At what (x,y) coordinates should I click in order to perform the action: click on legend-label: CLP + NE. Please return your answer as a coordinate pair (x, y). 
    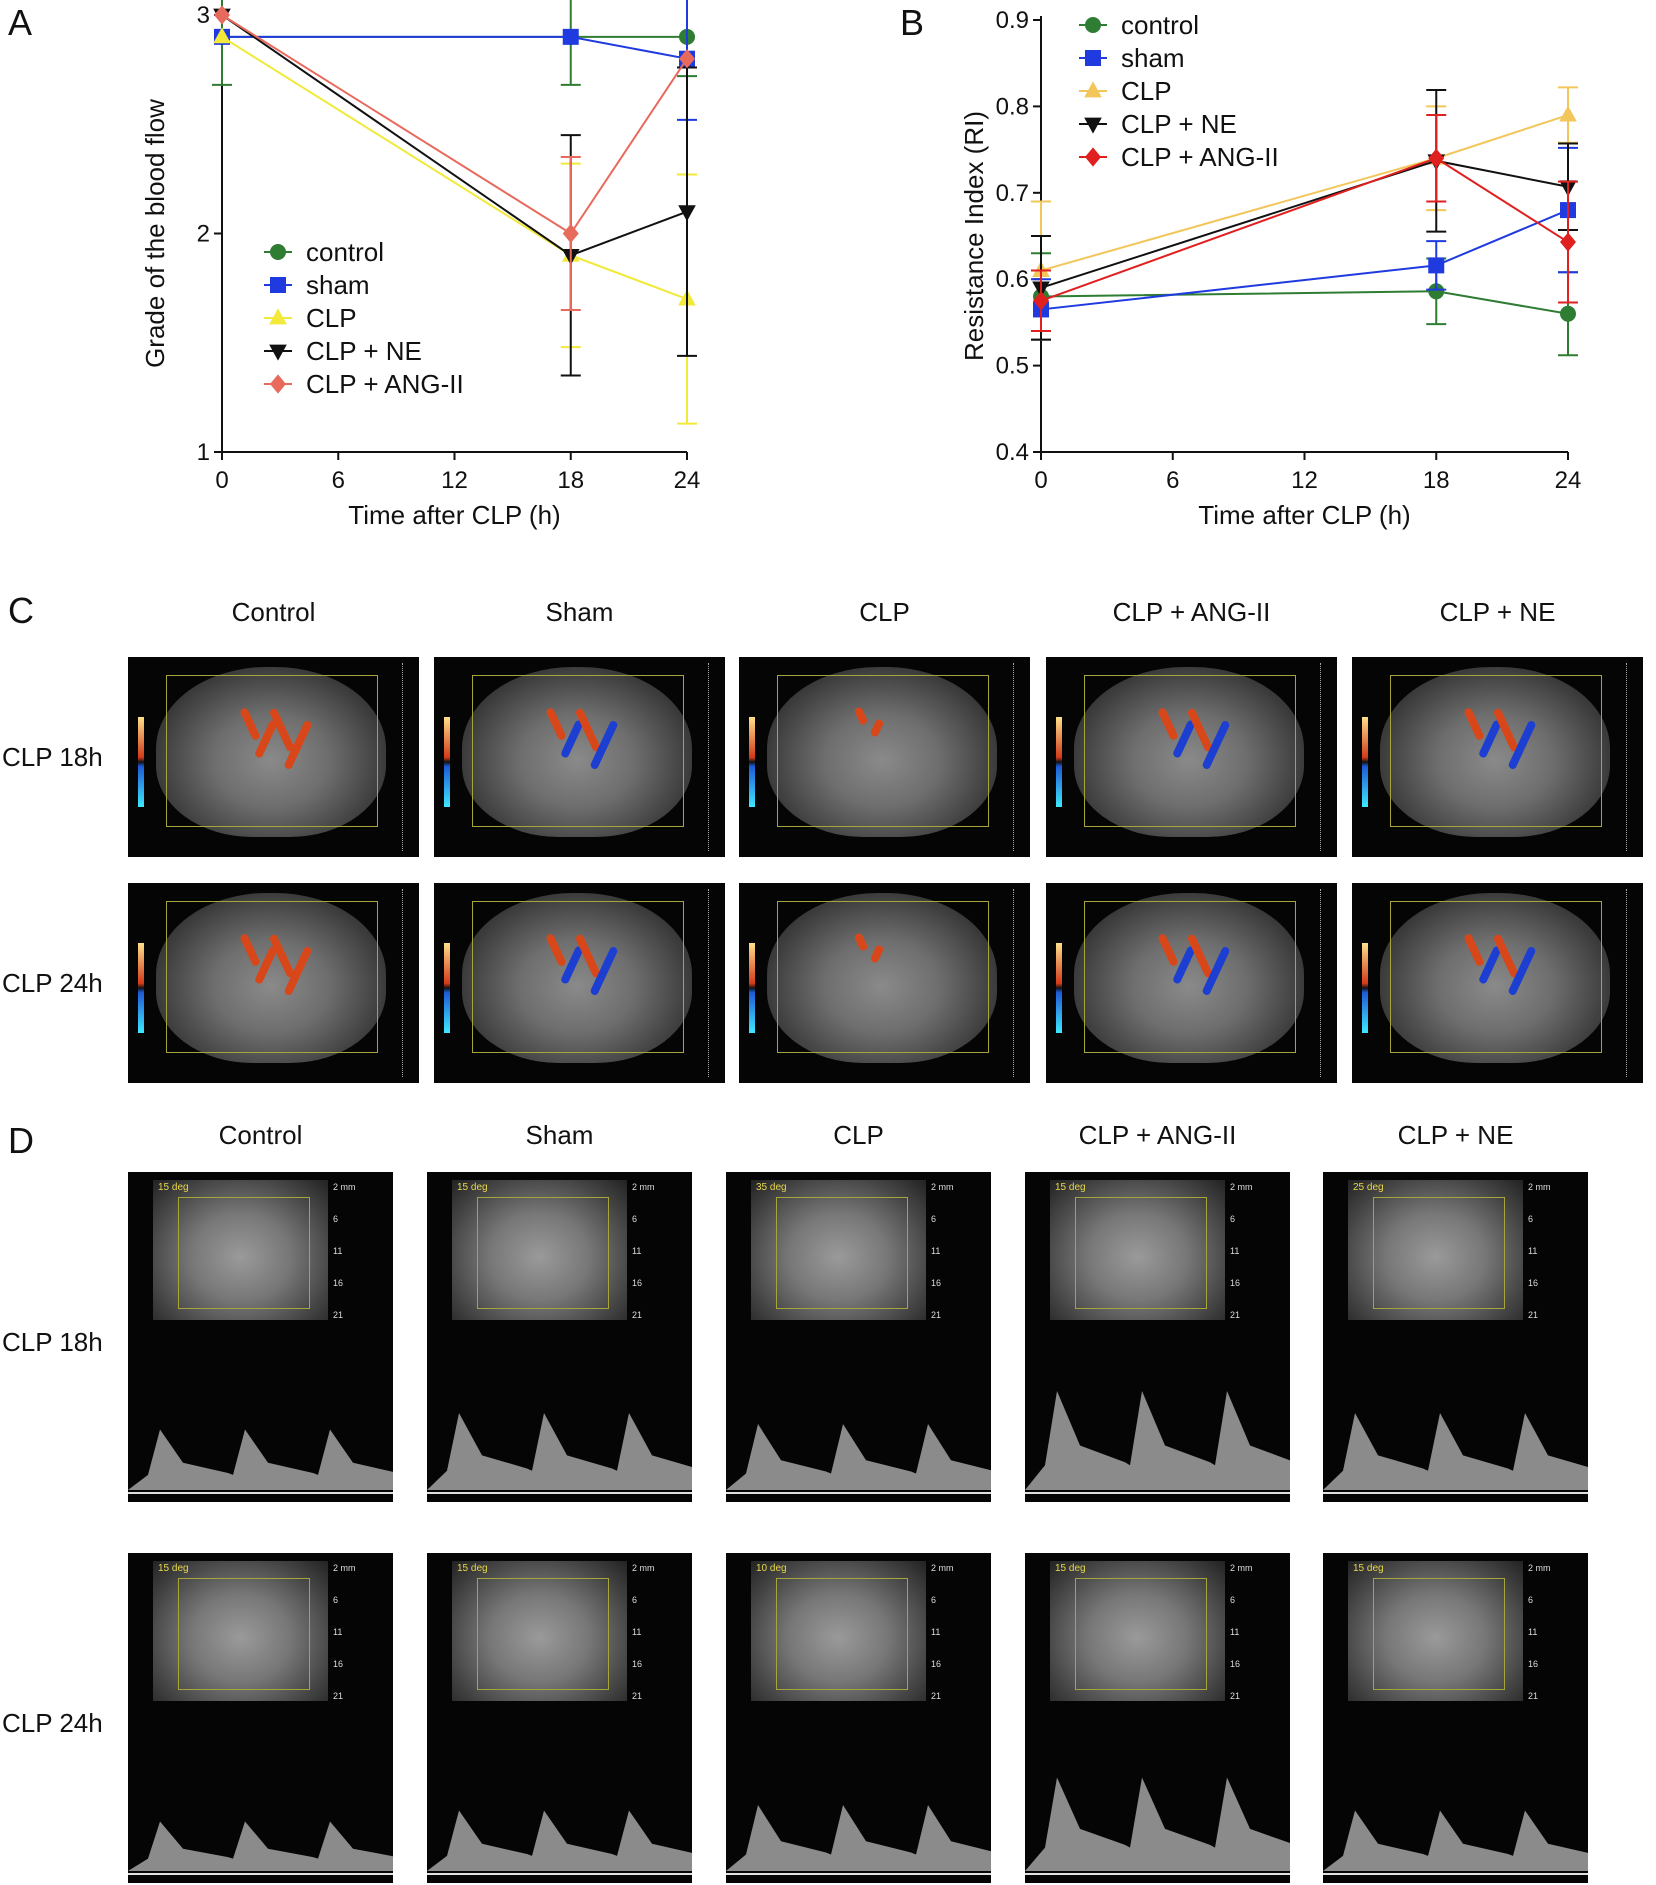
    Looking at the image, I should click on (364, 351).